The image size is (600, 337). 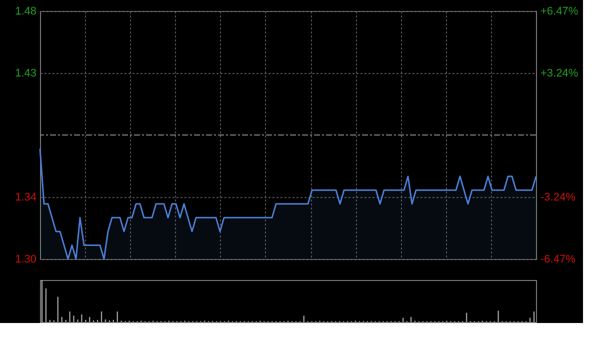 I want to click on y-tick-label: 1.43, so click(x=25, y=74).